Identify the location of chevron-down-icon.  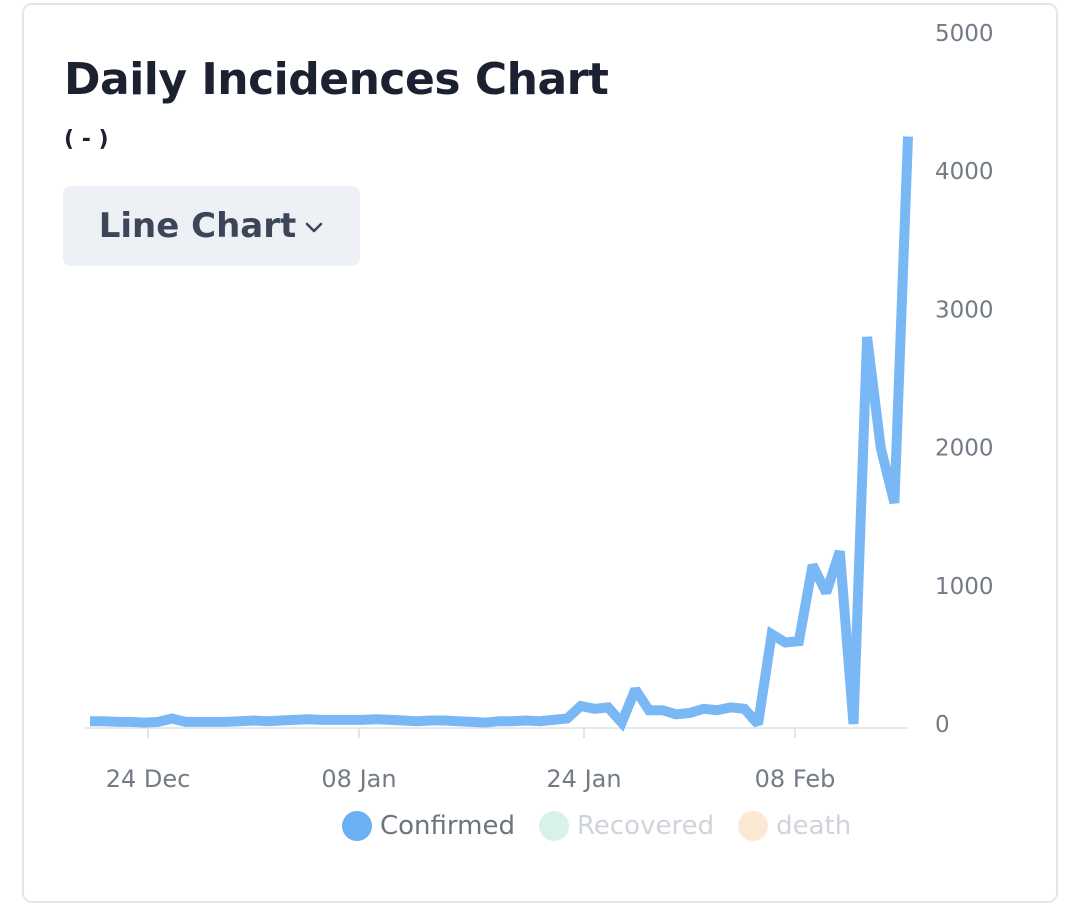
(314, 227).